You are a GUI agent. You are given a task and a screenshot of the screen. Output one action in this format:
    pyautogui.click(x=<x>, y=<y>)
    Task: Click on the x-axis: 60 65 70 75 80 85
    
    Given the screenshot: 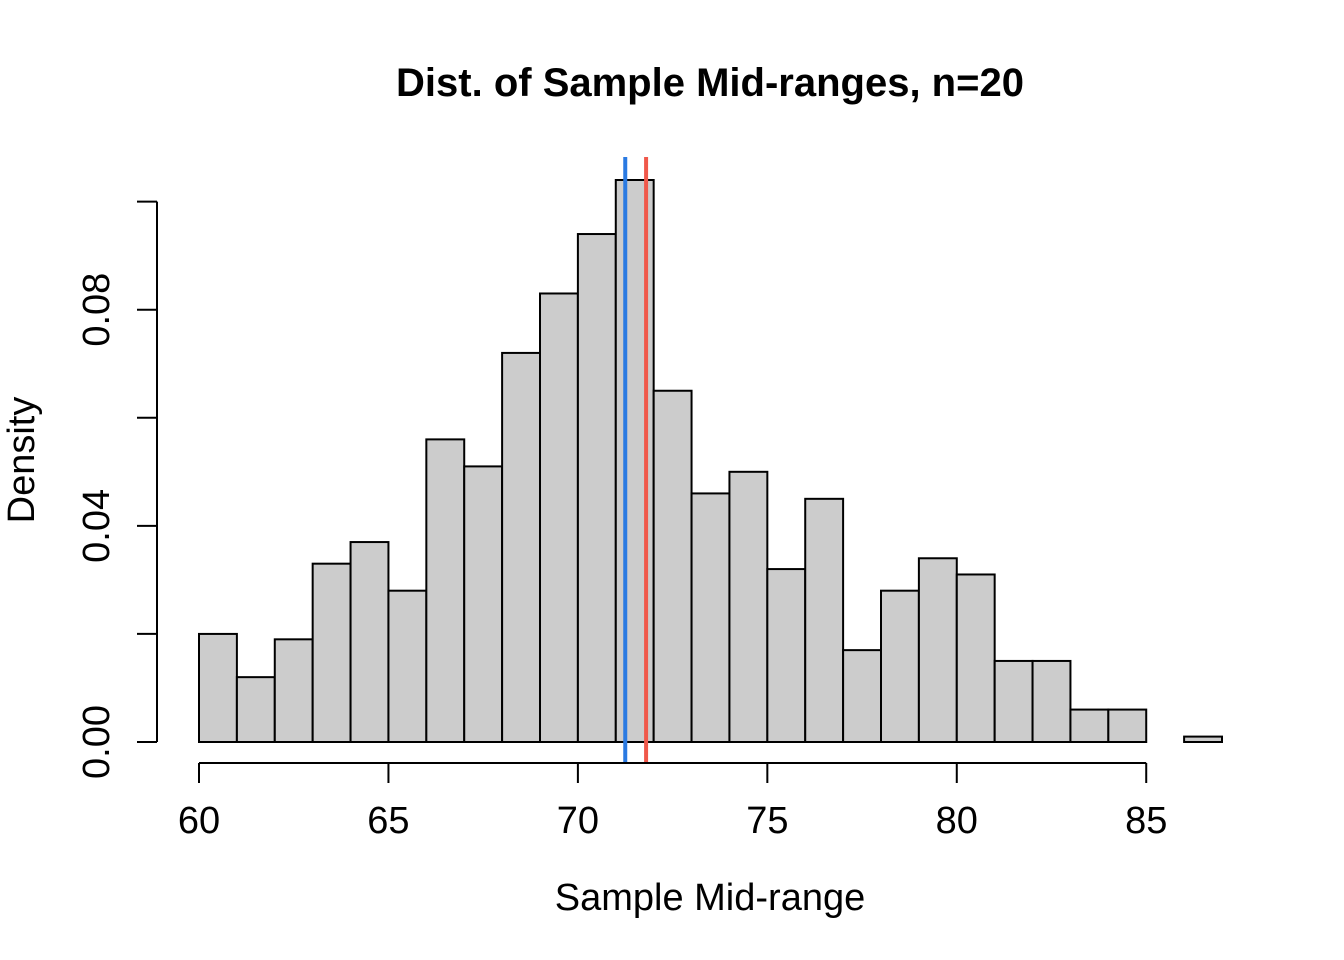 What is the action you would take?
    pyautogui.click(x=672, y=802)
    